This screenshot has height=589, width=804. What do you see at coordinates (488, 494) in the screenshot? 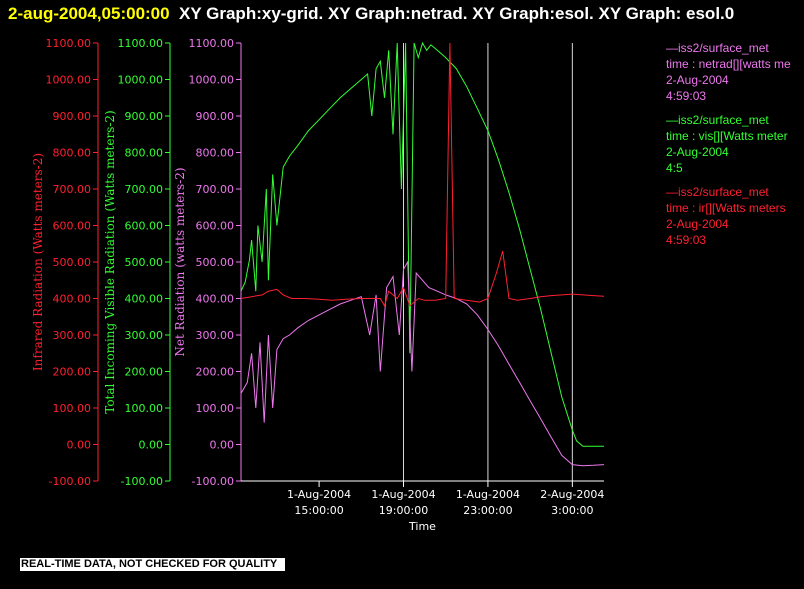
I see `x-tick-label-date-2: 1-Aug-2004` at bounding box center [488, 494].